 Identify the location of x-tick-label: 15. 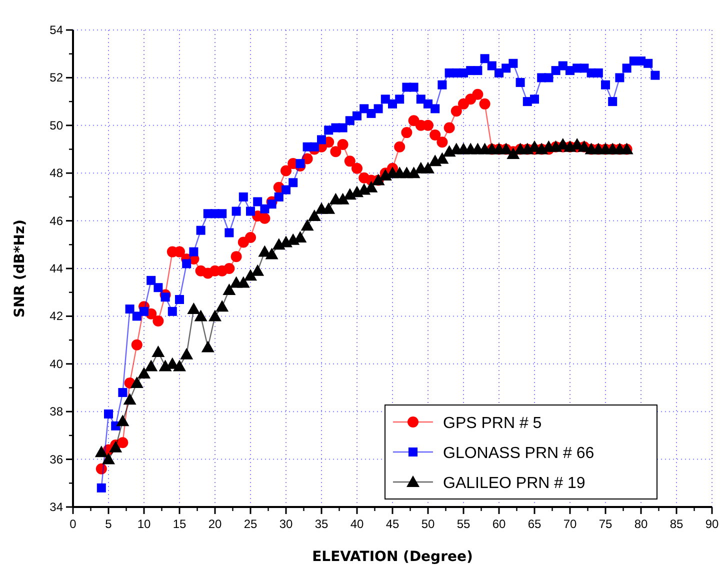
(179, 524).